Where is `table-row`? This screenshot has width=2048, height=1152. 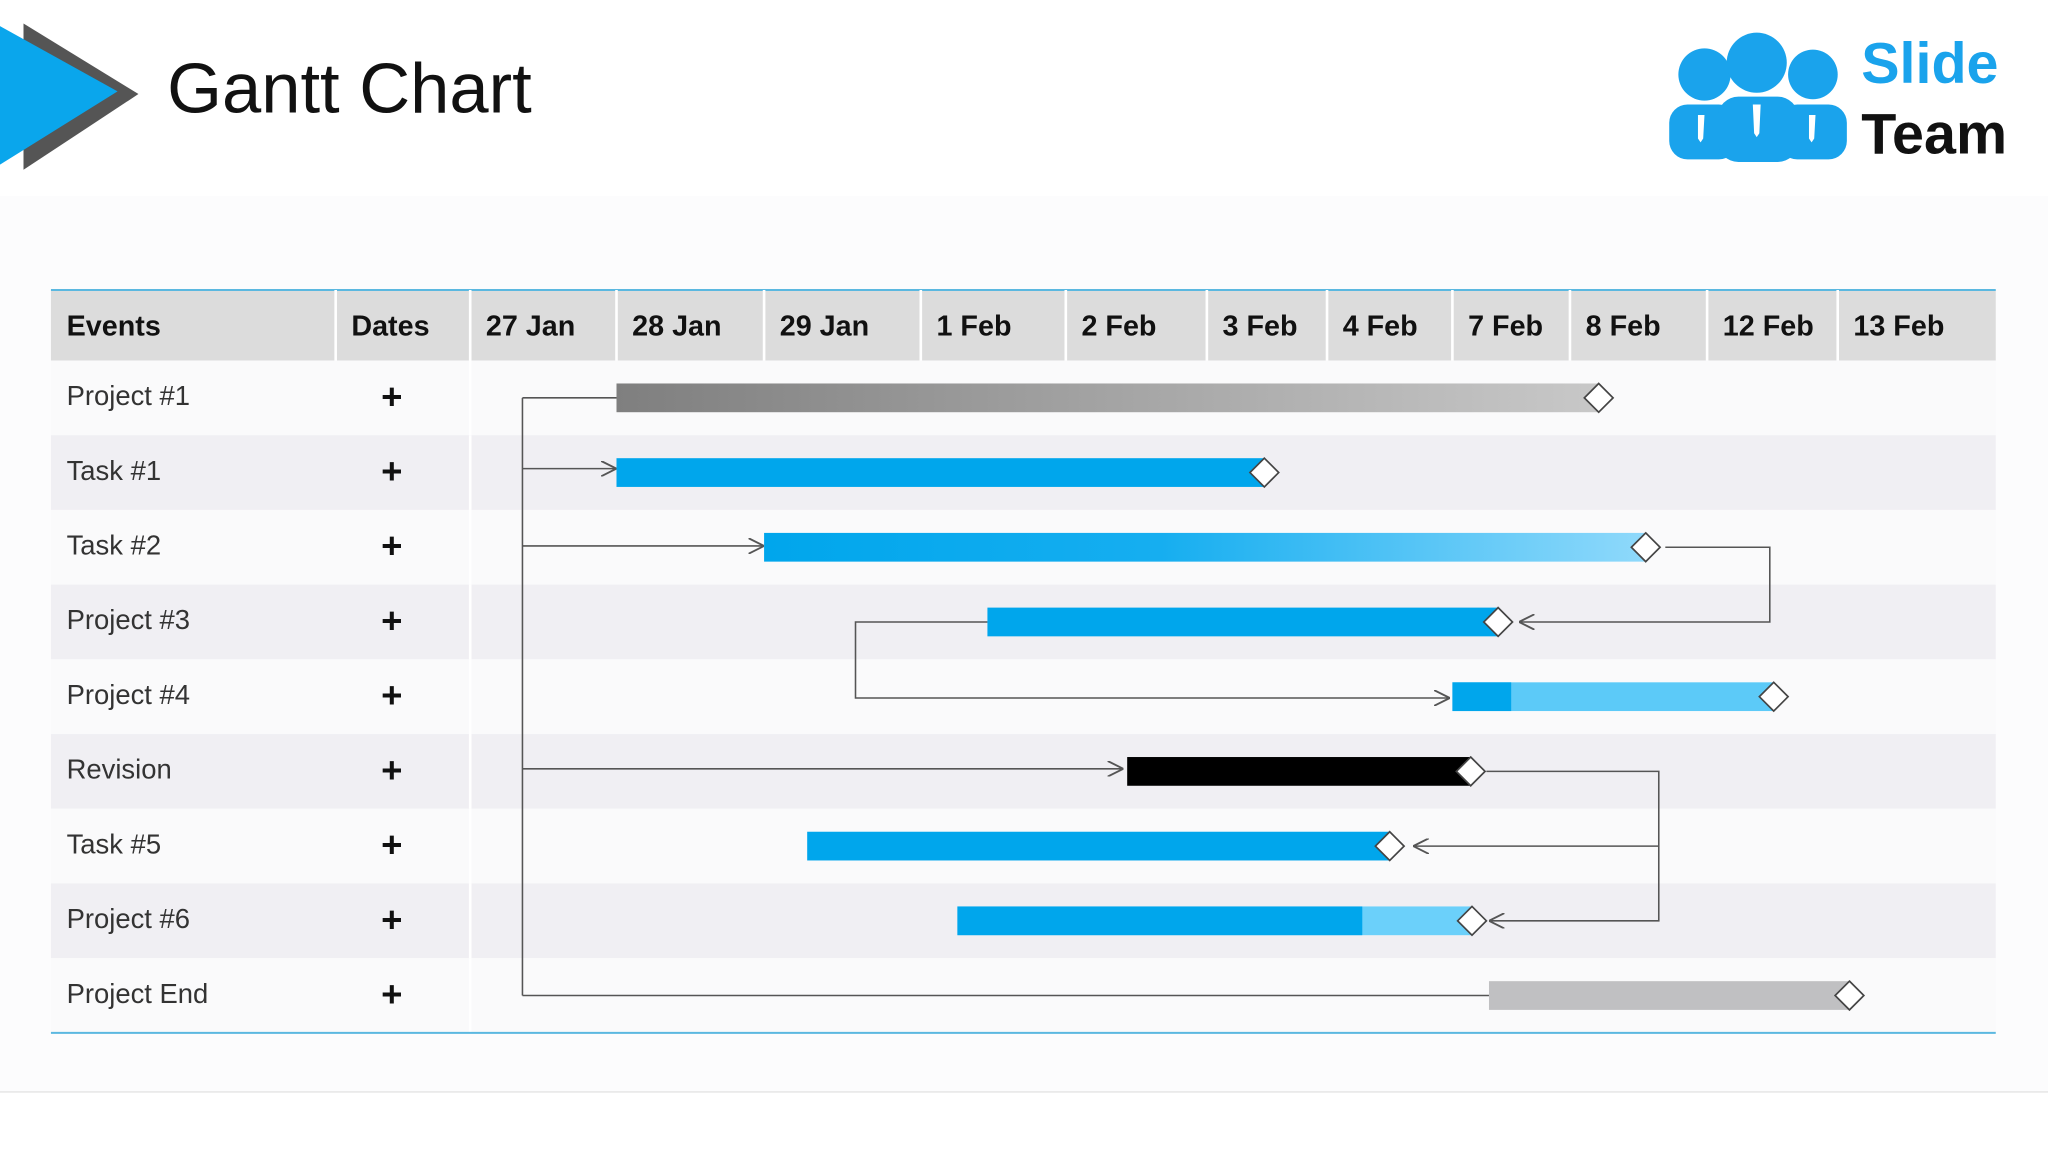
table-row is located at coordinates (1023, 771).